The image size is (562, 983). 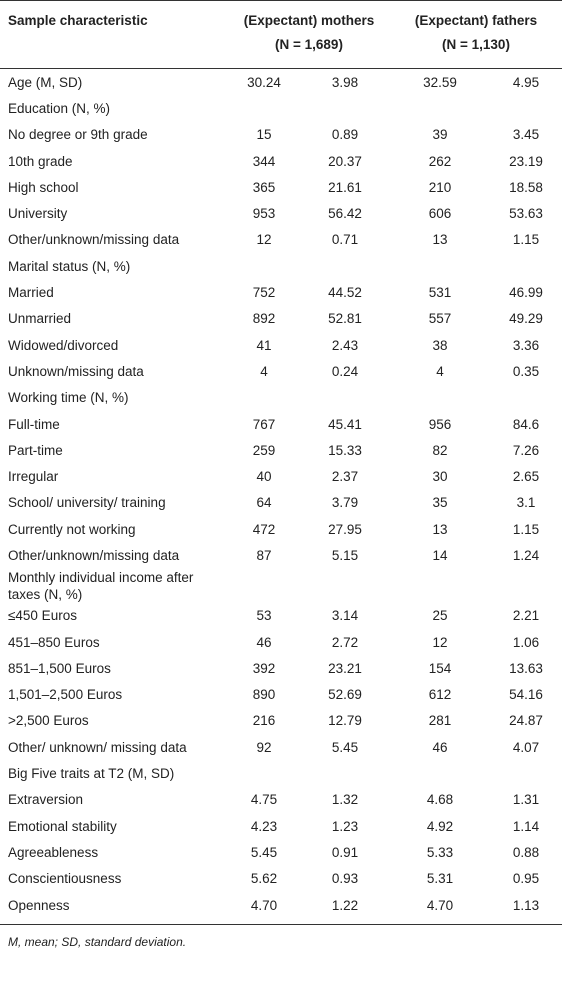 I want to click on cell: 5.15, so click(x=345, y=555).